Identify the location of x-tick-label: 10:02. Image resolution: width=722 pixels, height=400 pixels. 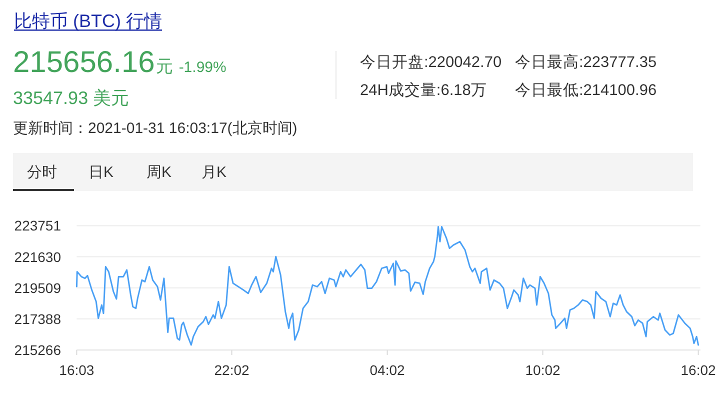
(543, 370).